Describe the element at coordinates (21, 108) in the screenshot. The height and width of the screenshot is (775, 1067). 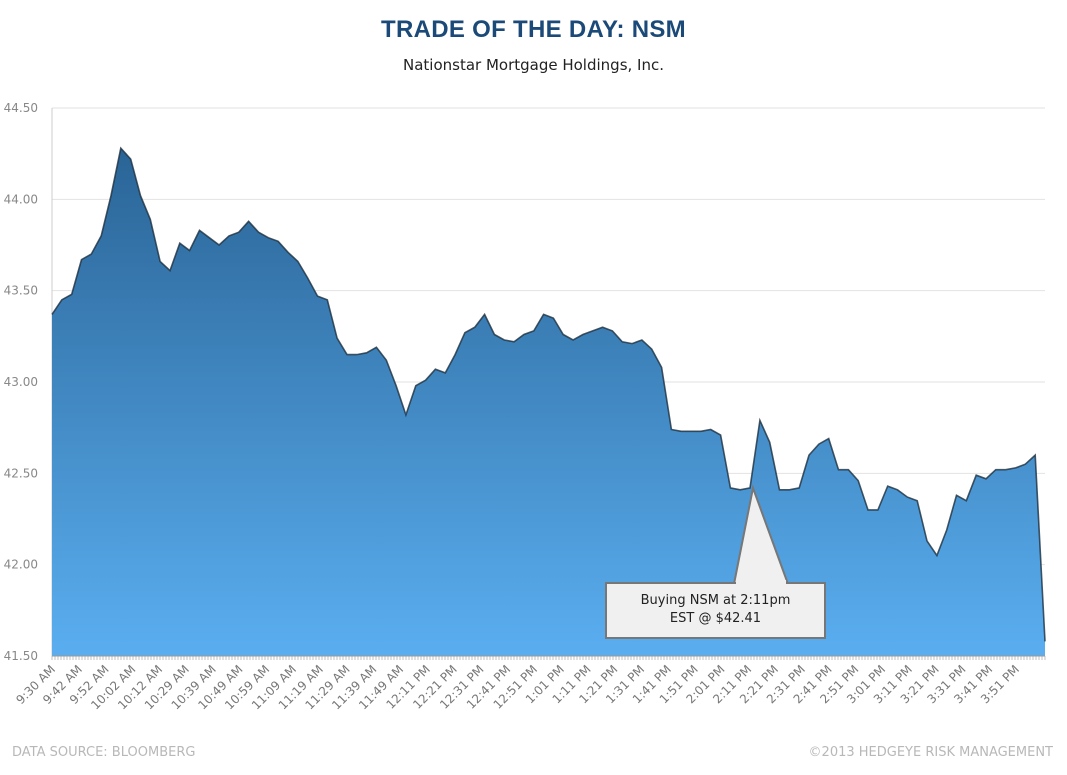
I see `y-tick-label: 44.50` at that location.